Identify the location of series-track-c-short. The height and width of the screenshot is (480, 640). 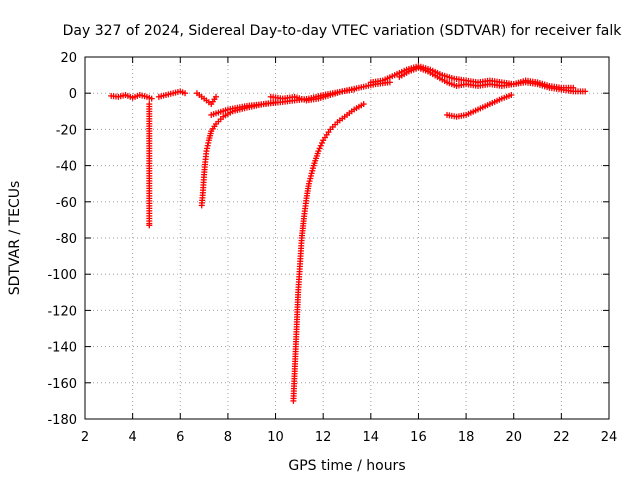
(206, 99).